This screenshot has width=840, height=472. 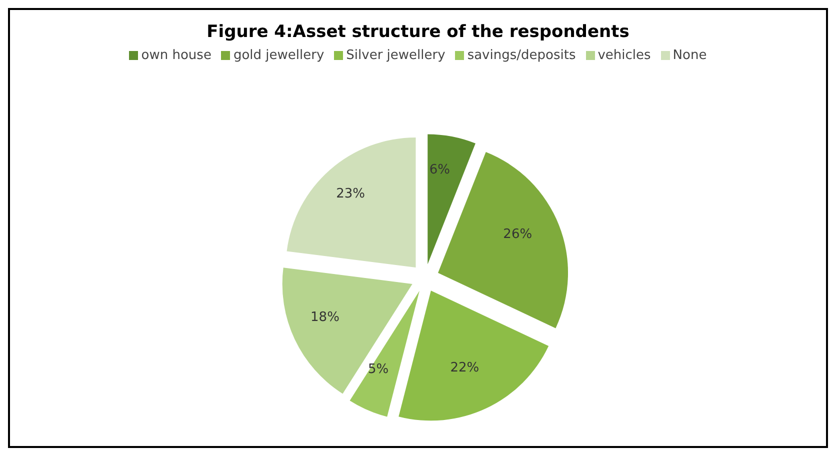 What do you see at coordinates (623, 55) in the screenshot?
I see `legend-label: vehicles` at bounding box center [623, 55].